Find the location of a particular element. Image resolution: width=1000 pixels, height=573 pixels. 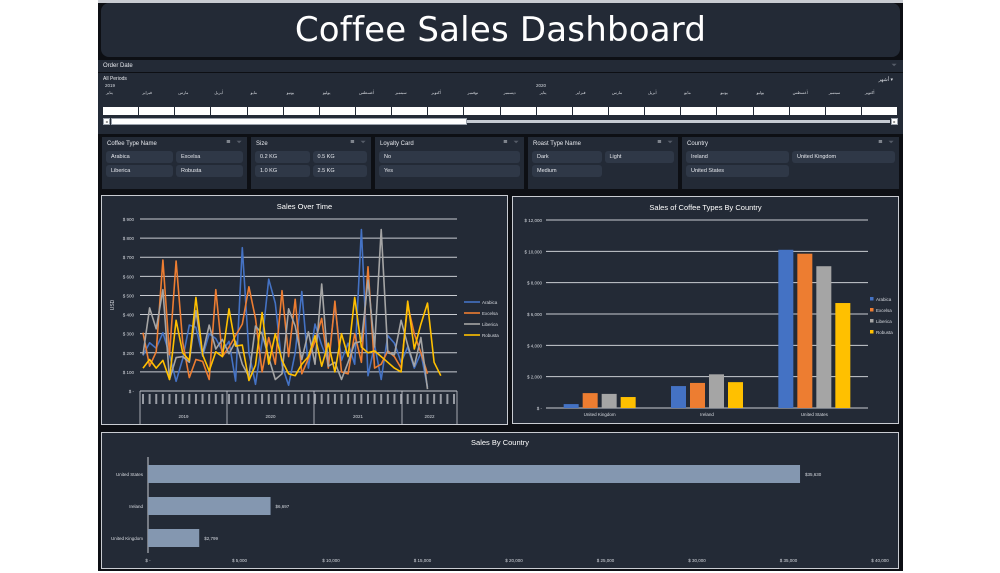

slicer-item: Medium is located at coordinates (567, 171).